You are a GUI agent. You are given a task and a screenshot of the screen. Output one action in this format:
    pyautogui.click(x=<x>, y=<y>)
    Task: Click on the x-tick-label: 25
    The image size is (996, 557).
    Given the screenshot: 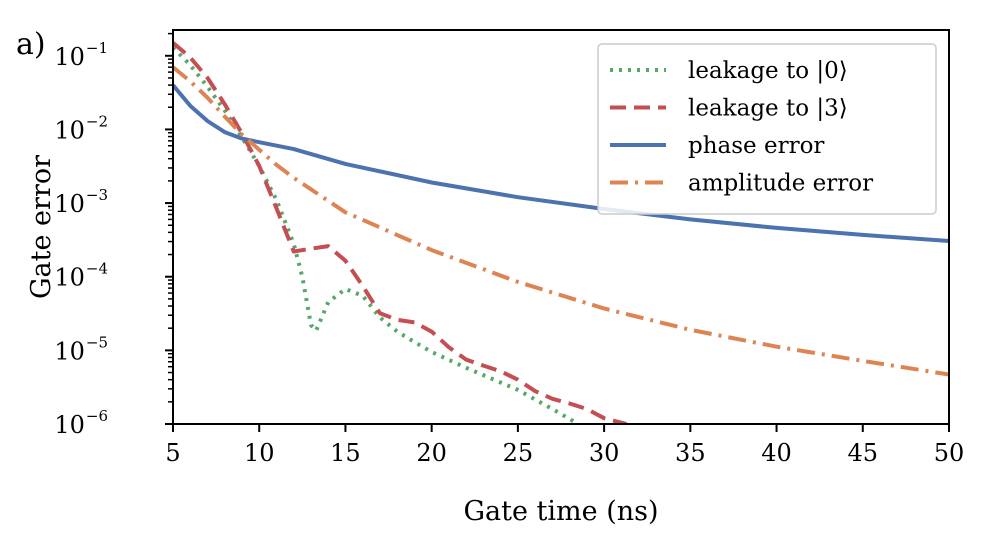 What is the action you would take?
    pyautogui.click(x=518, y=453)
    